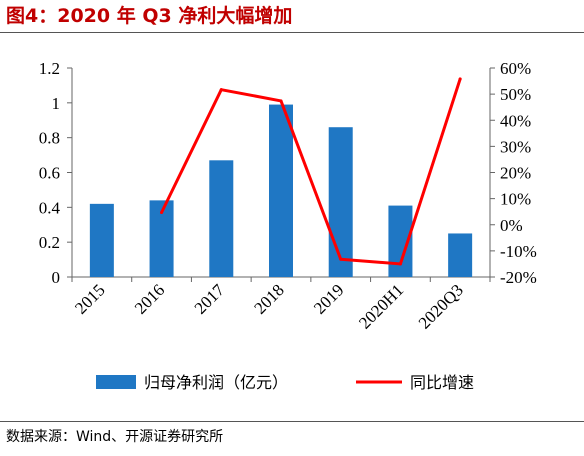  I want to click on y-right-tick-label: 50%, so click(515, 94).